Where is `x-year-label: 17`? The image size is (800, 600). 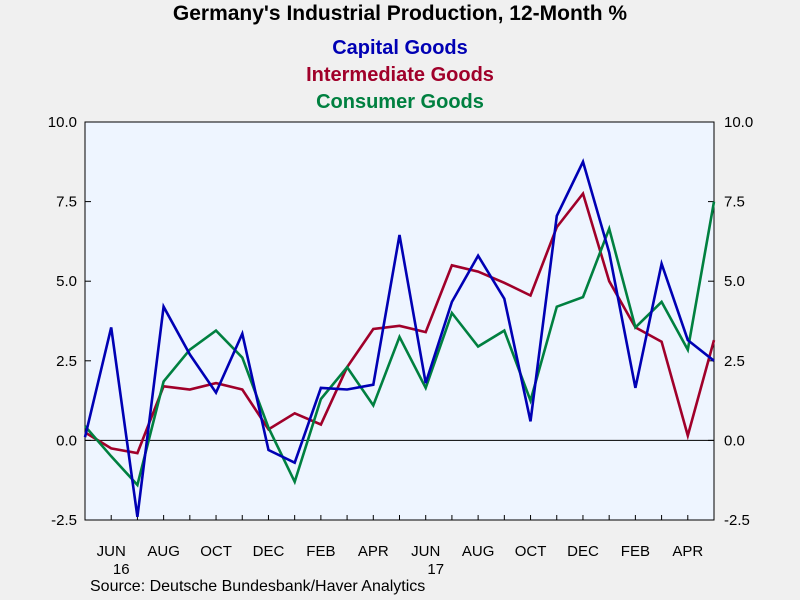 x-year-label: 17 is located at coordinates (435, 569).